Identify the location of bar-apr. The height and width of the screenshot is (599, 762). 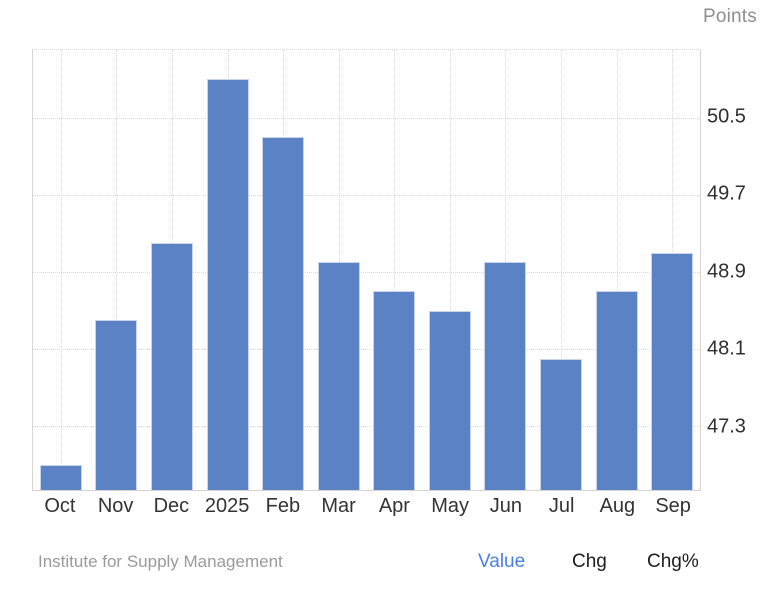
(394, 390).